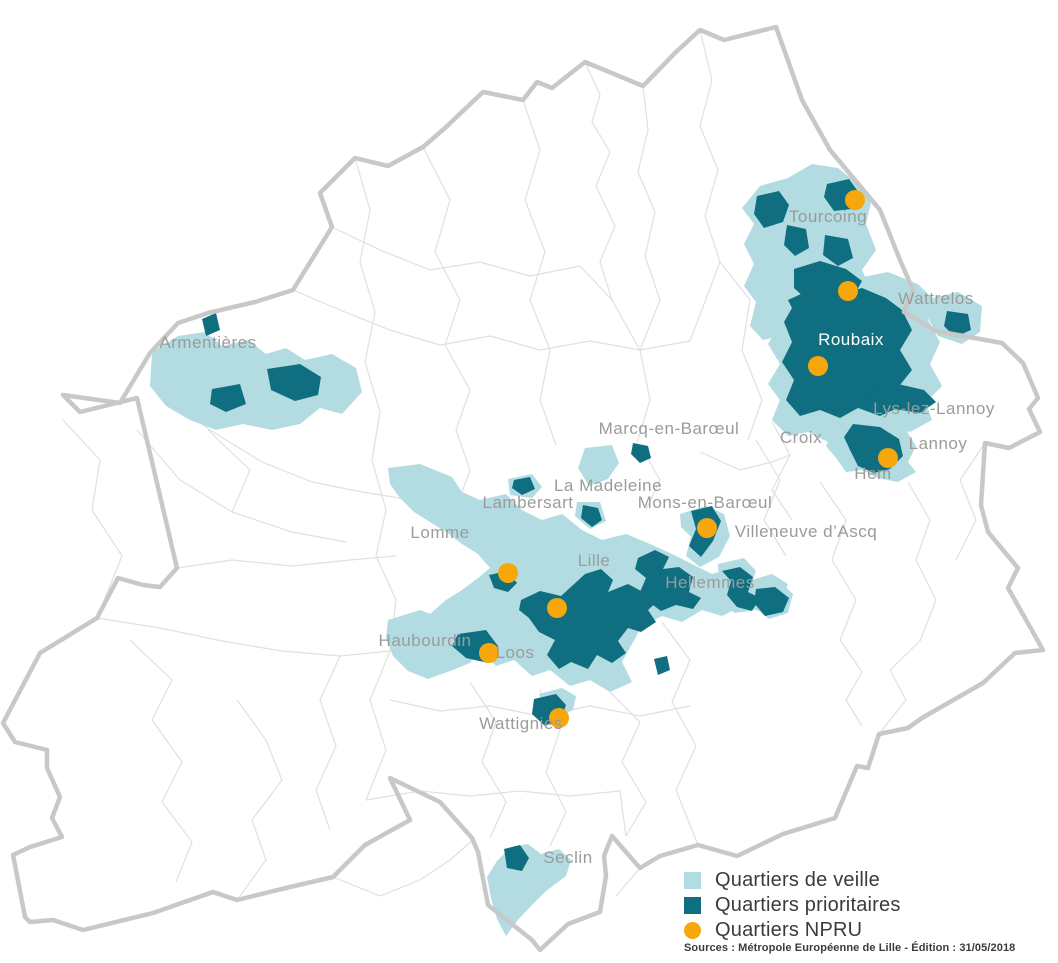  I want to click on city-label: Croix, so click(801, 437).